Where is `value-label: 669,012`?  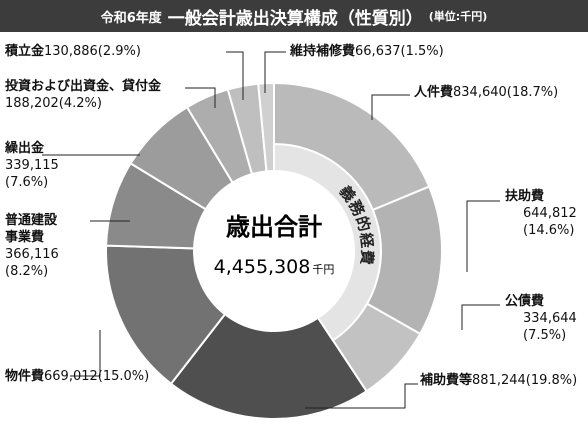
value-label: 669,012 is located at coordinates (71, 376).